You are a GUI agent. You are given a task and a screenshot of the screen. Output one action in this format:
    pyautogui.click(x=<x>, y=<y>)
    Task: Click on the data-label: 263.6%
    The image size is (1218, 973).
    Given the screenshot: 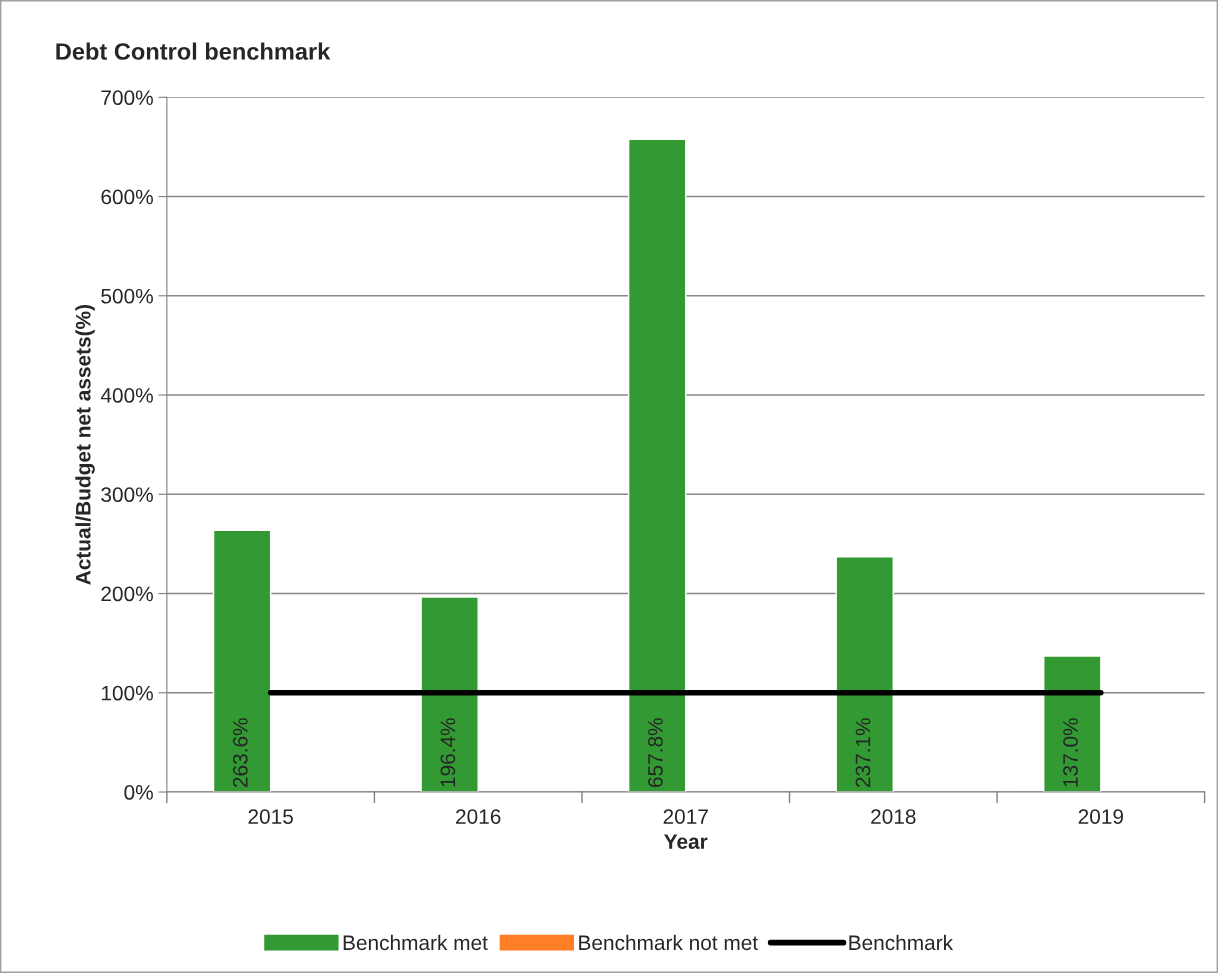 What is the action you would take?
    pyautogui.click(x=240, y=752)
    